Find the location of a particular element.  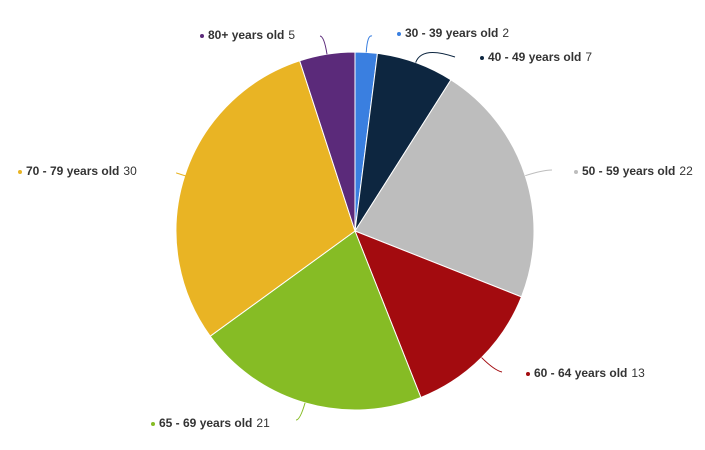

label-value: 5 is located at coordinates (291, 35).